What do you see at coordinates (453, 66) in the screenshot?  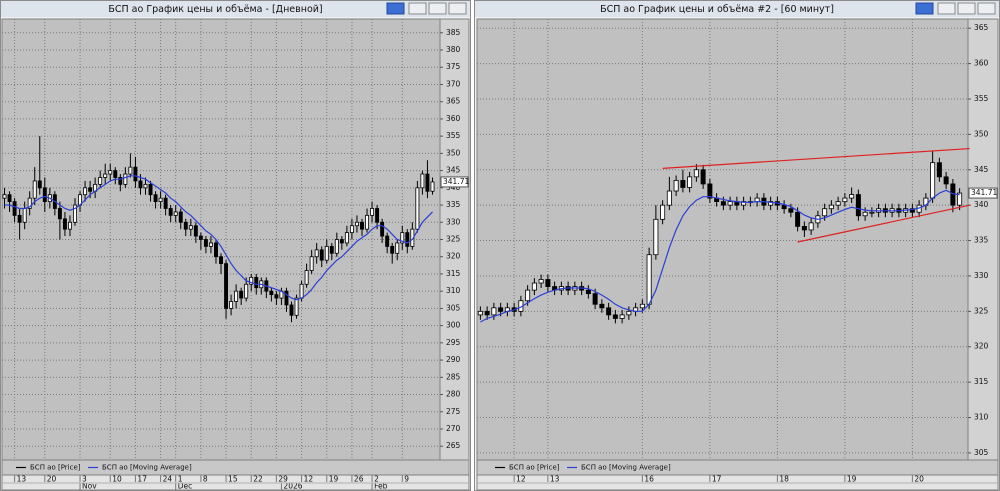 I see `y-tick-label: 375` at bounding box center [453, 66].